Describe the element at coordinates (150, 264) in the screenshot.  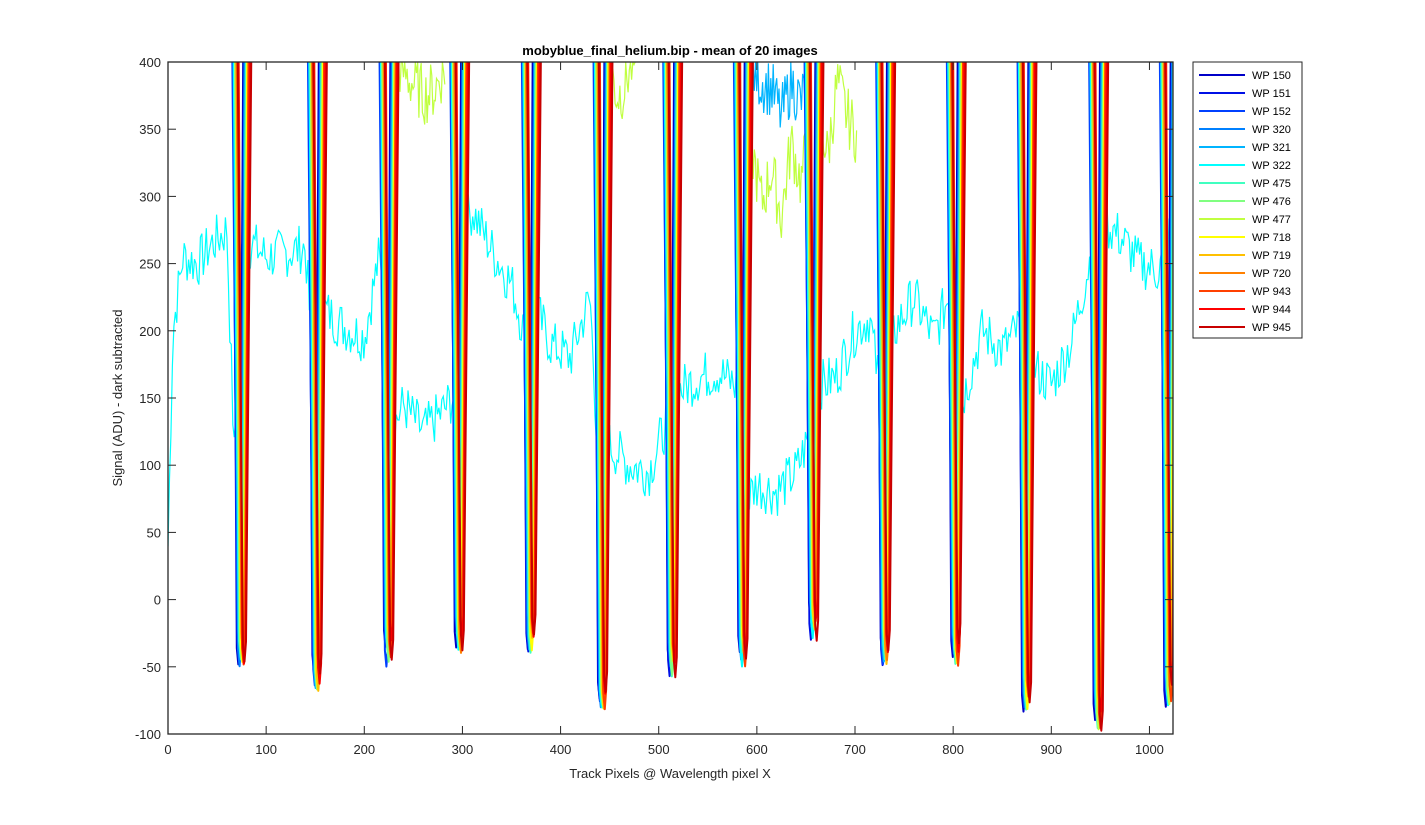
I see `y-tick-label: 250` at that location.